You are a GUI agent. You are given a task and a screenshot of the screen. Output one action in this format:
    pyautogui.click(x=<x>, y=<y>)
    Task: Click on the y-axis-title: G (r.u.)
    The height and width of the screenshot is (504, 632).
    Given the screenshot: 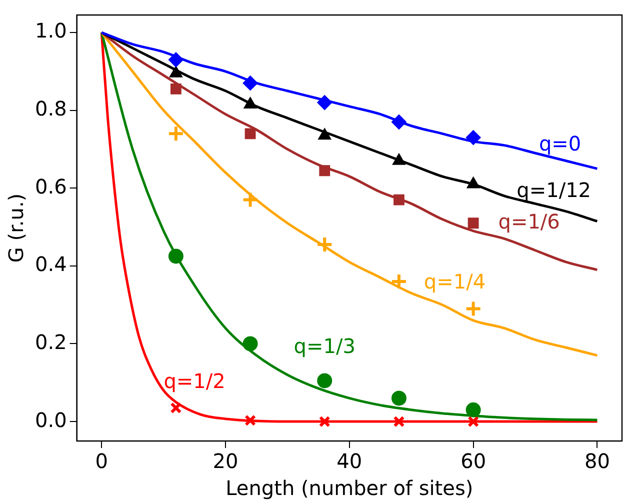 What is the action you would take?
    pyautogui.click(x=16, y=228)
    